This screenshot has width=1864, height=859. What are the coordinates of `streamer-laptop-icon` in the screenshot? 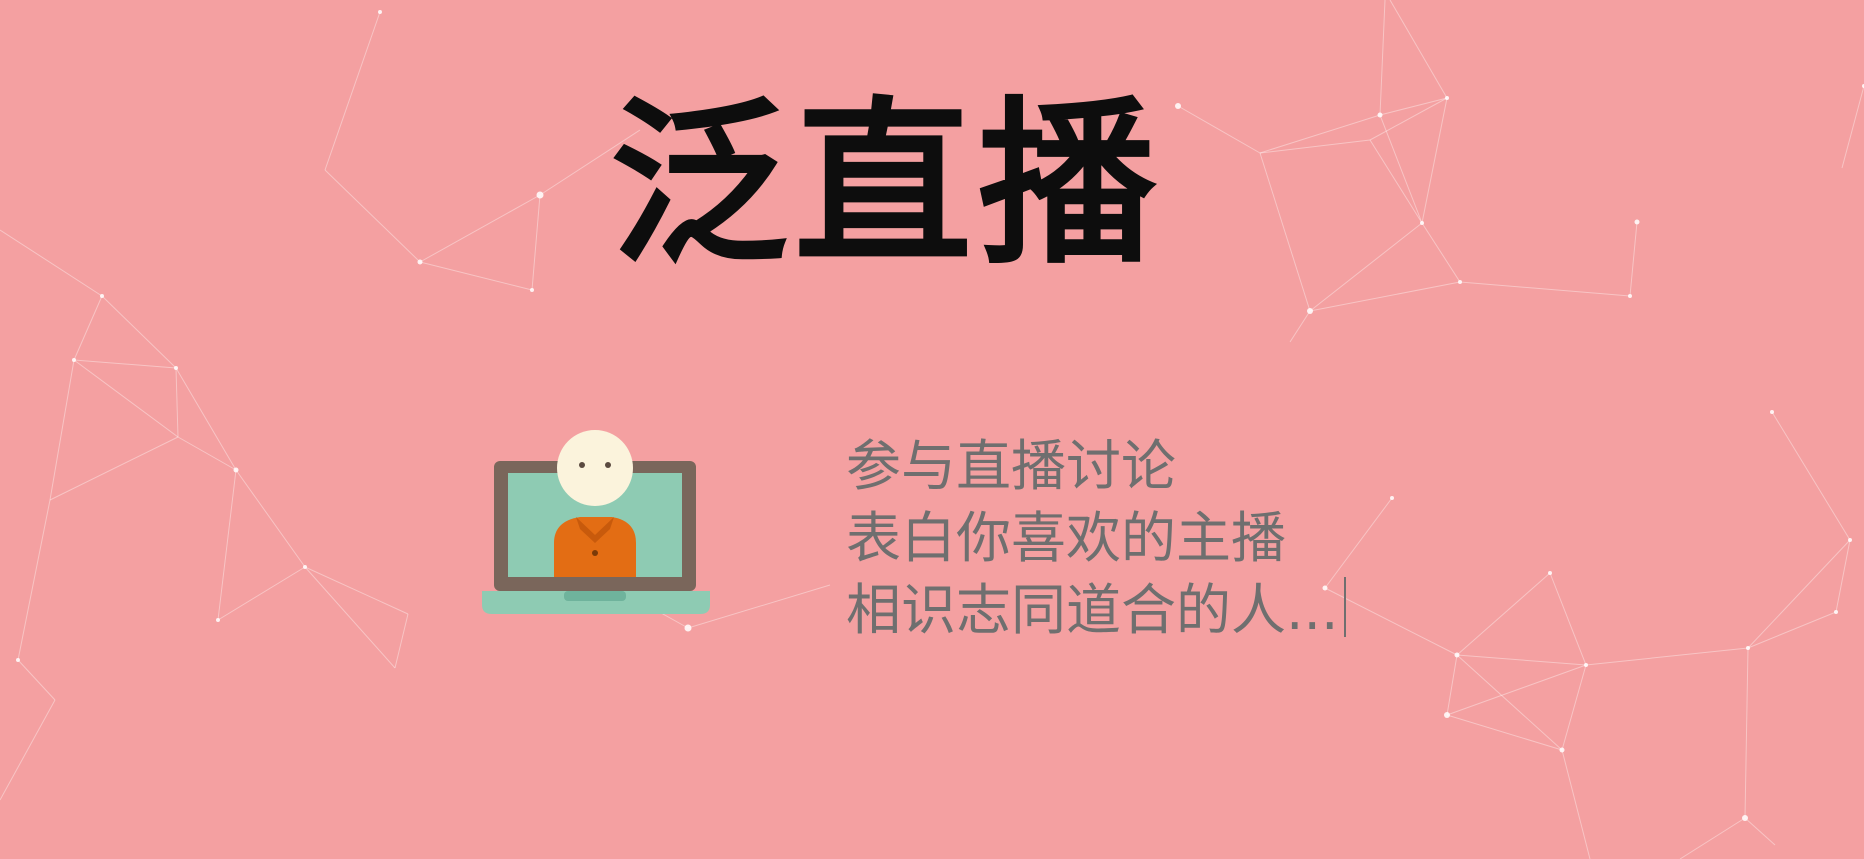 It's located at (596, 522).